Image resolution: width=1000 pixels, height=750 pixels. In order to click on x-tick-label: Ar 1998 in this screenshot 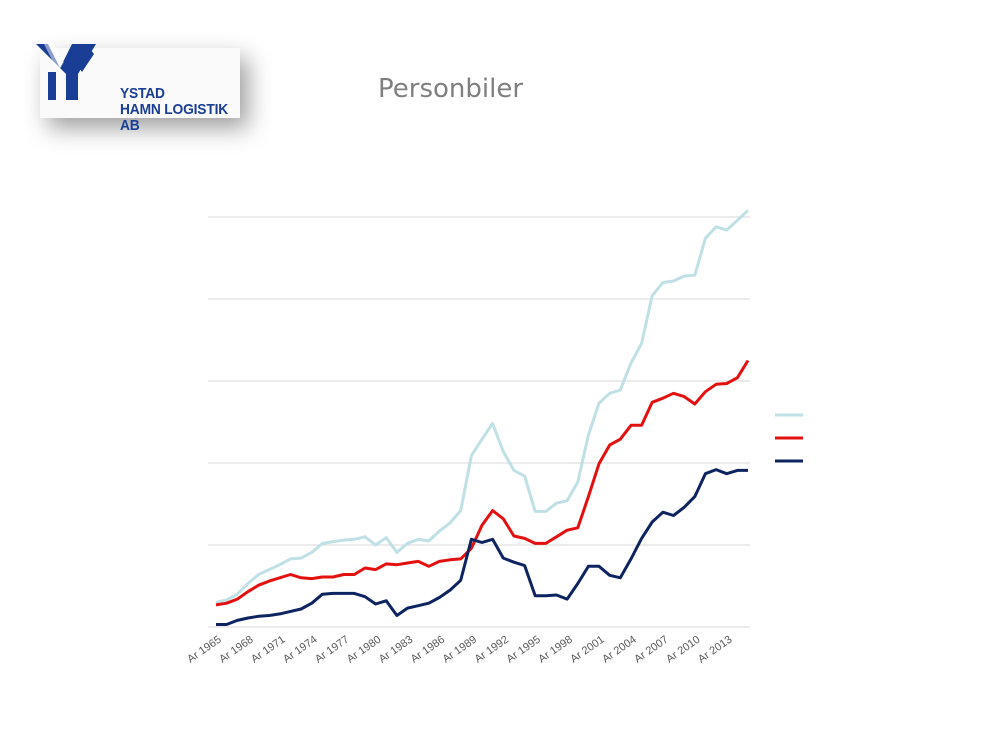, I will do `click(555, 650)`.